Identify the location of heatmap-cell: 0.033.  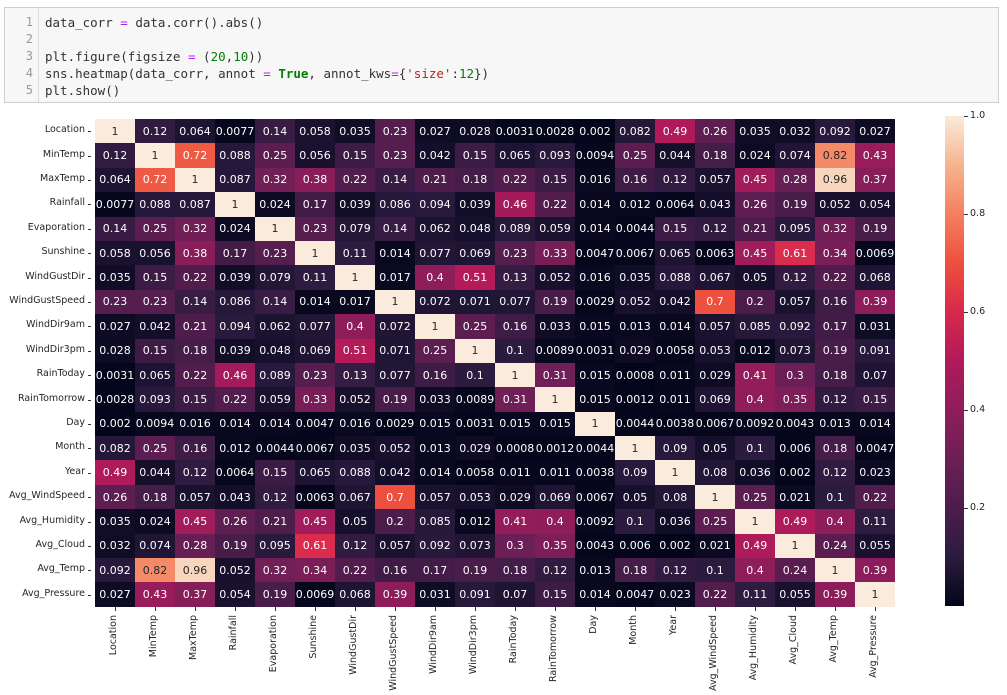
(435, 399).